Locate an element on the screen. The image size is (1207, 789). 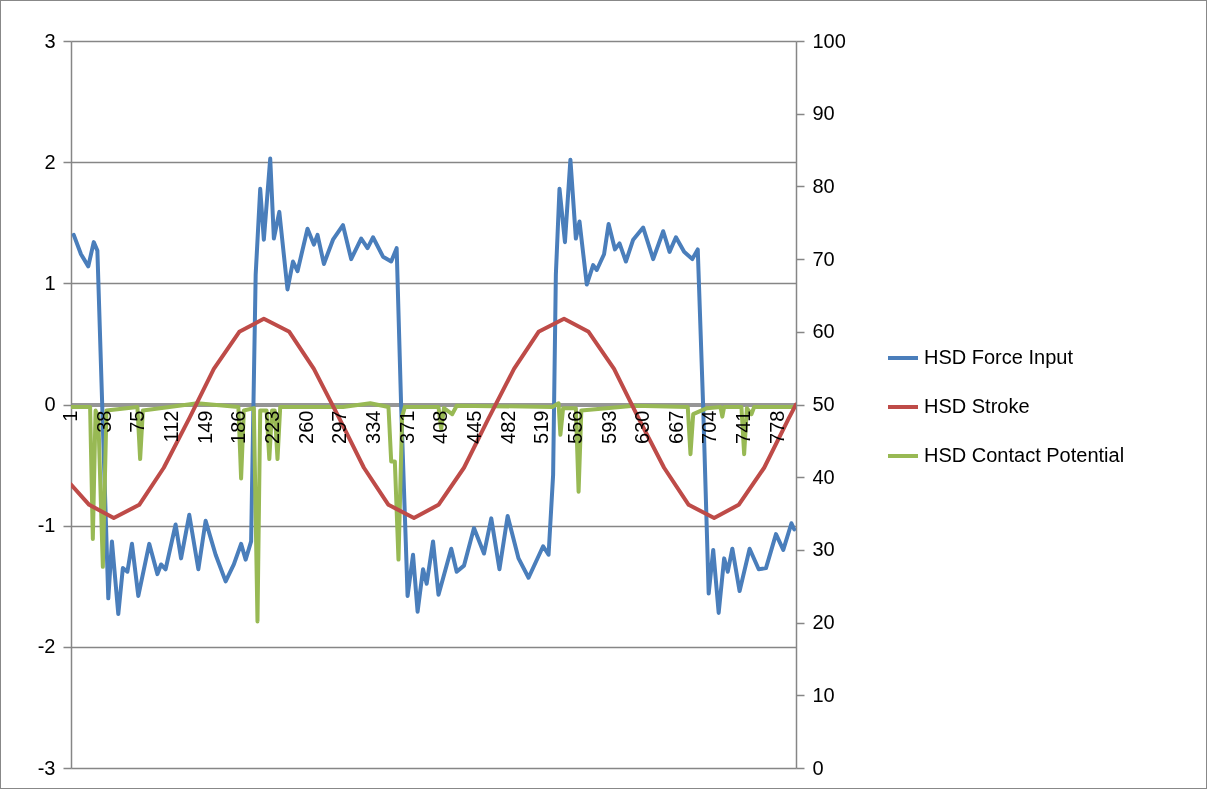
x-tick-label: 704 is located at coordinates (709, 427).